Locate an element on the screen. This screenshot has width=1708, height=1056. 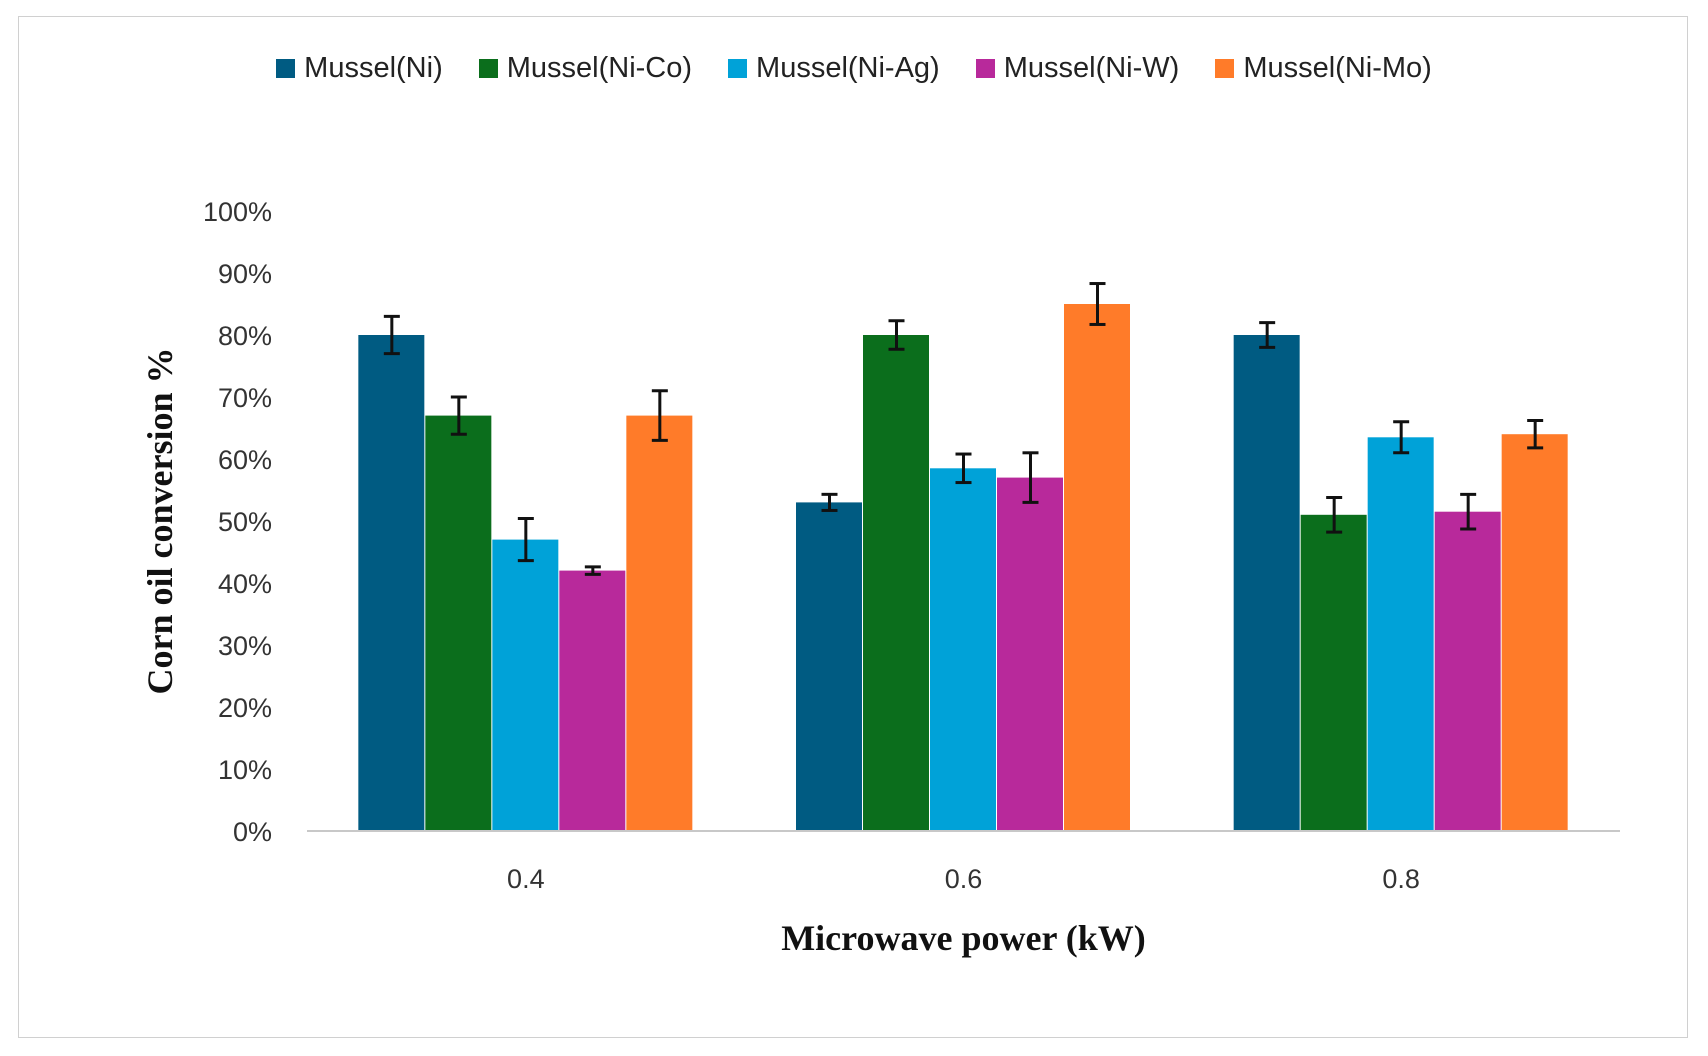
legend-item-mussel-ni-co: Mussel(Ni-Co) is located at coordinates (585, 68).